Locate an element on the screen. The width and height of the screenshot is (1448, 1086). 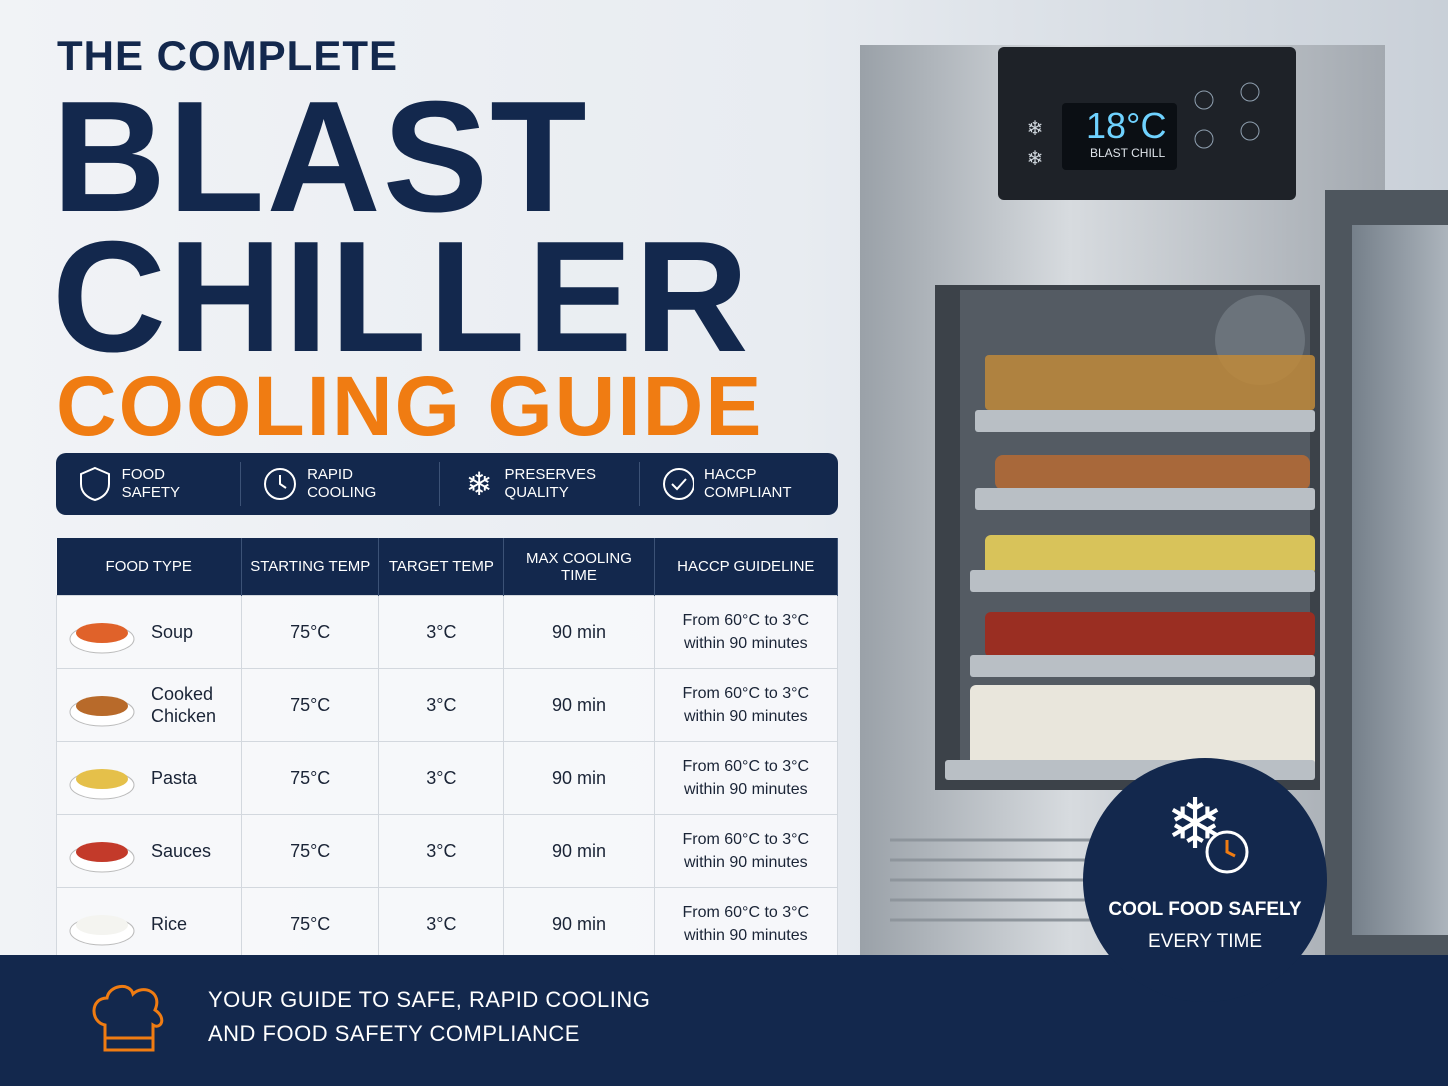
feature: FOOD SAFETY is located at coordinates (149, 484).